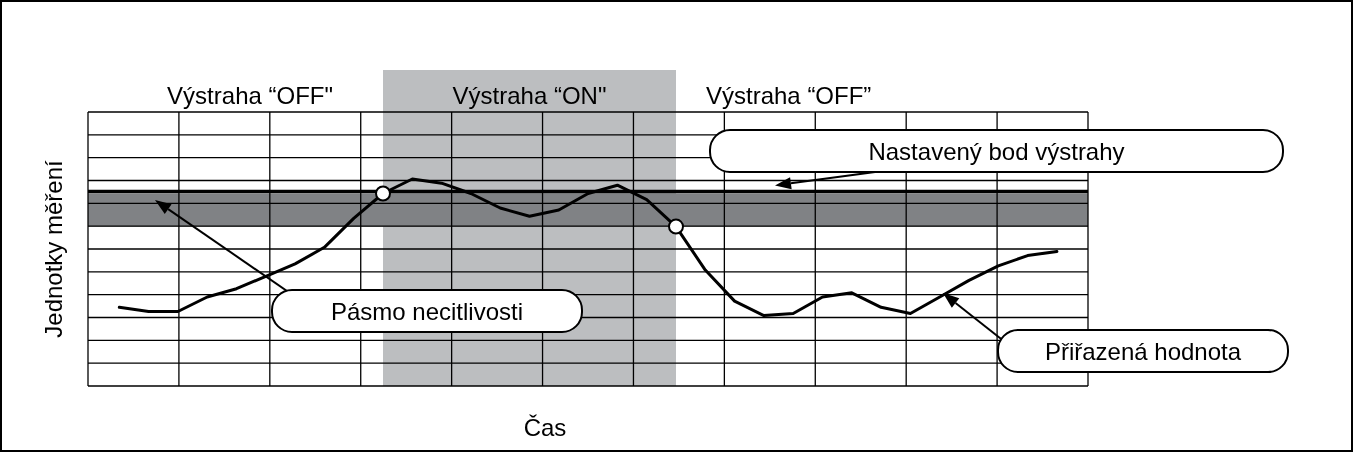 Image resolution: width=1353 pixels, height=452 pixels. I want to click on text: Výstraha “OFF”, so click(789, 95).